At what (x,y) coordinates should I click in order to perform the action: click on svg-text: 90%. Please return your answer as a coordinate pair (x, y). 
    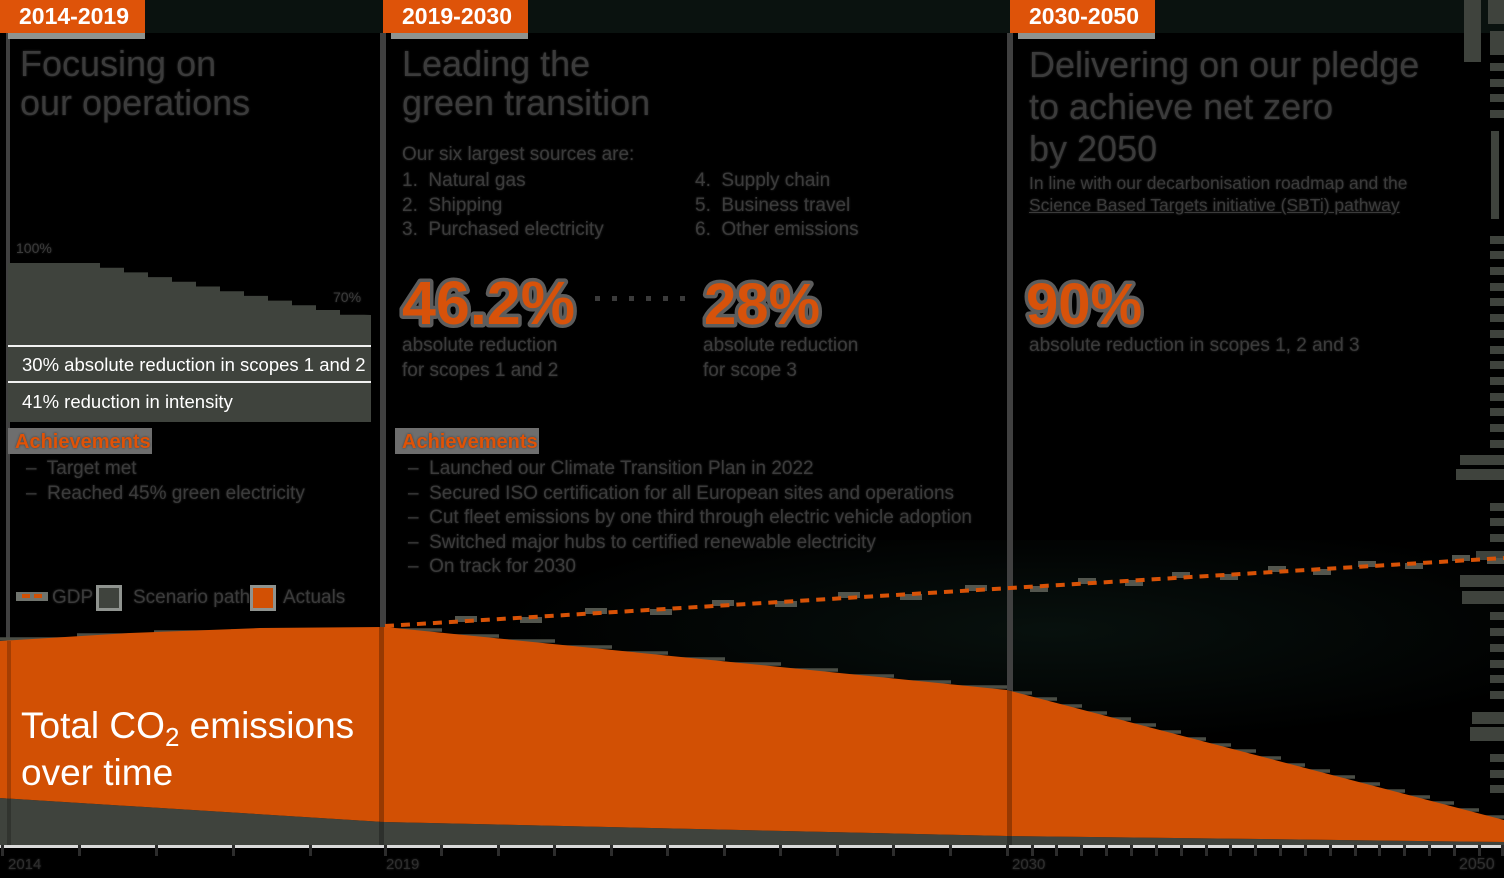
    Looking at the image, I should click on (1084, 304).